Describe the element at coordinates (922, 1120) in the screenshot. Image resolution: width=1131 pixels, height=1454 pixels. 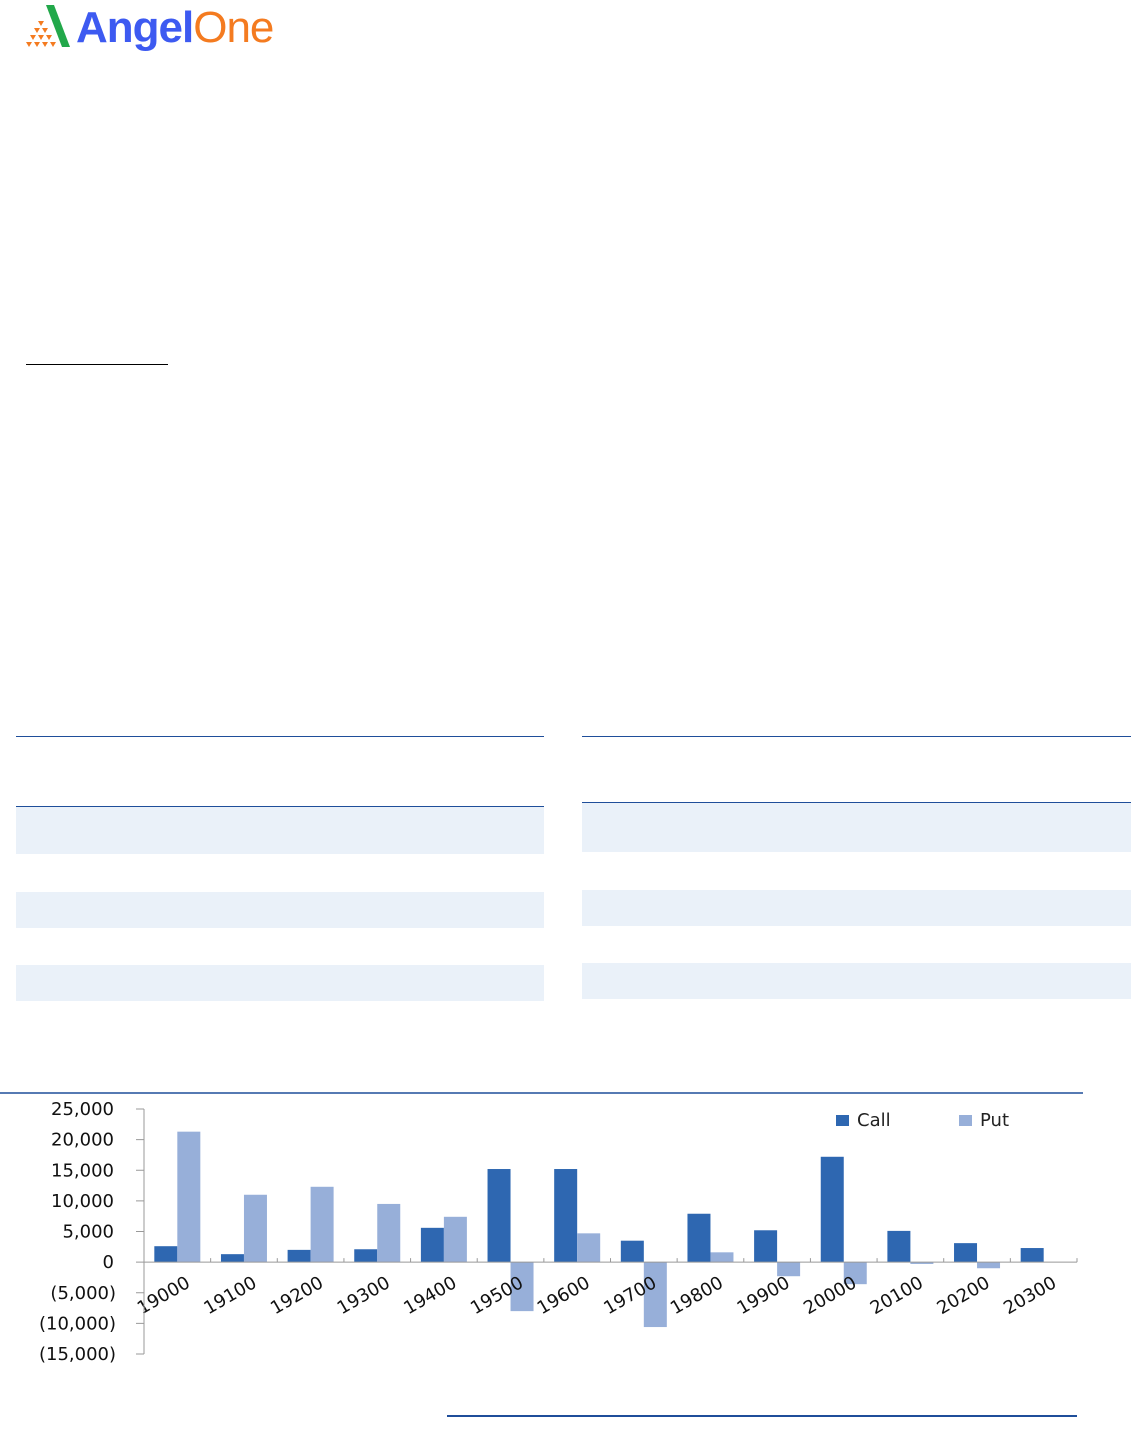
I see `legend: Call Put` at that location.